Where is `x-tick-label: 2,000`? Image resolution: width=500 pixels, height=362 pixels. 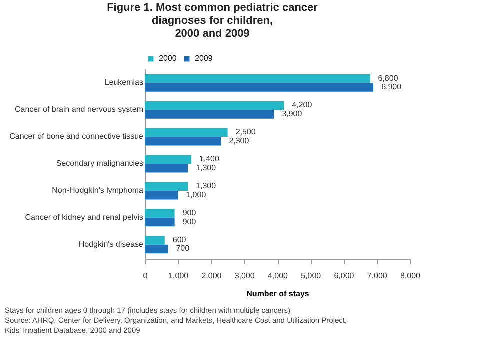 x-tick-label: 2,000 is located at coordinates (212, 276).